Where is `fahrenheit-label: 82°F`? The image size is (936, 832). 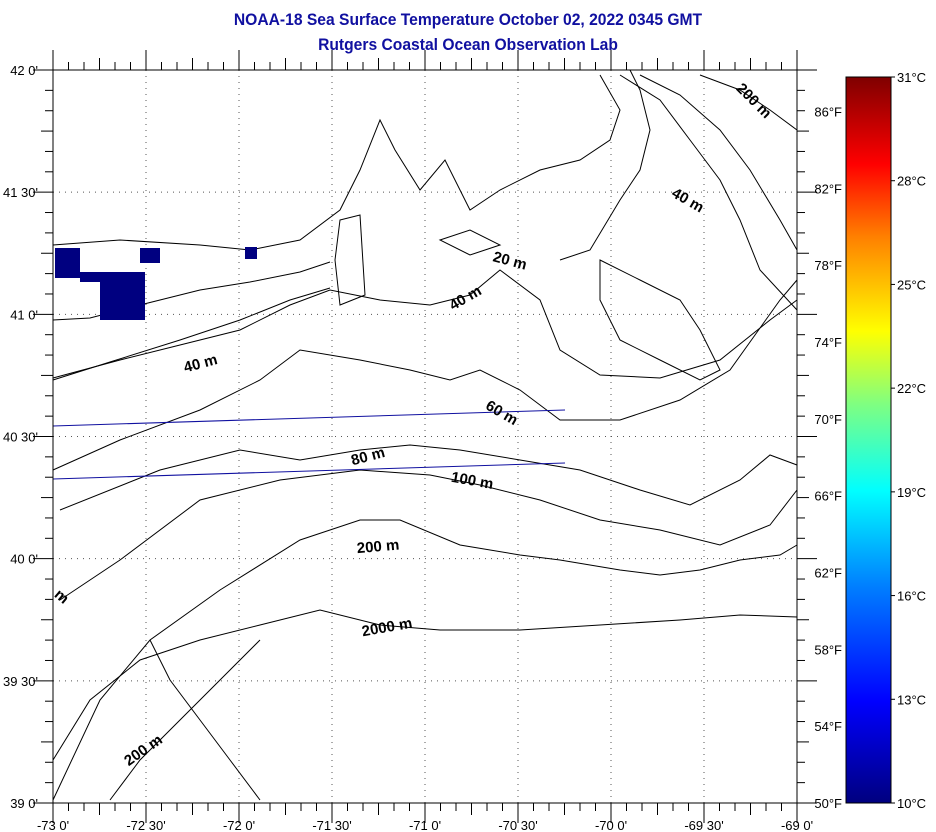
fahrenheit-label: 82°F is located at coordinates (828, 188).